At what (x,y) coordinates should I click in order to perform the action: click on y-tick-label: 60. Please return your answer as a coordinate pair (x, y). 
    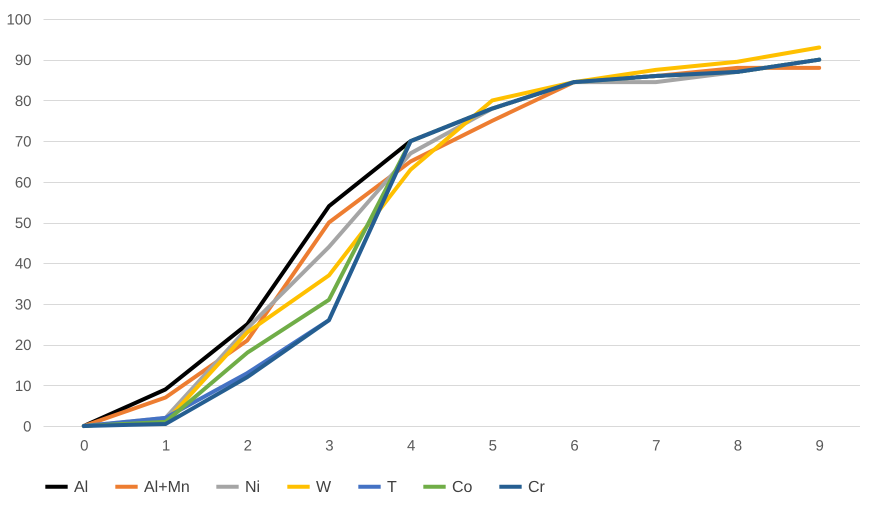
    Looking at the image, I should click on (23, 183).